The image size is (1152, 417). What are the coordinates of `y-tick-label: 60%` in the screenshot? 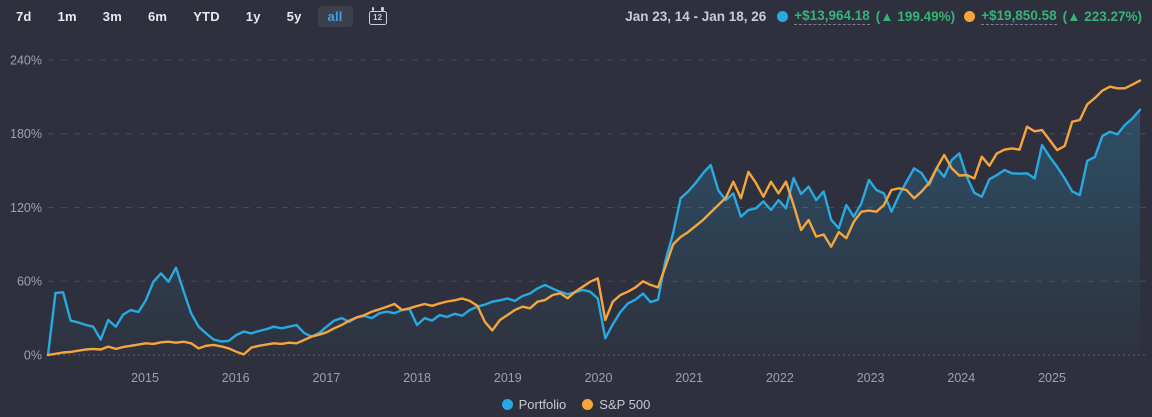 It's located at (29, 282).